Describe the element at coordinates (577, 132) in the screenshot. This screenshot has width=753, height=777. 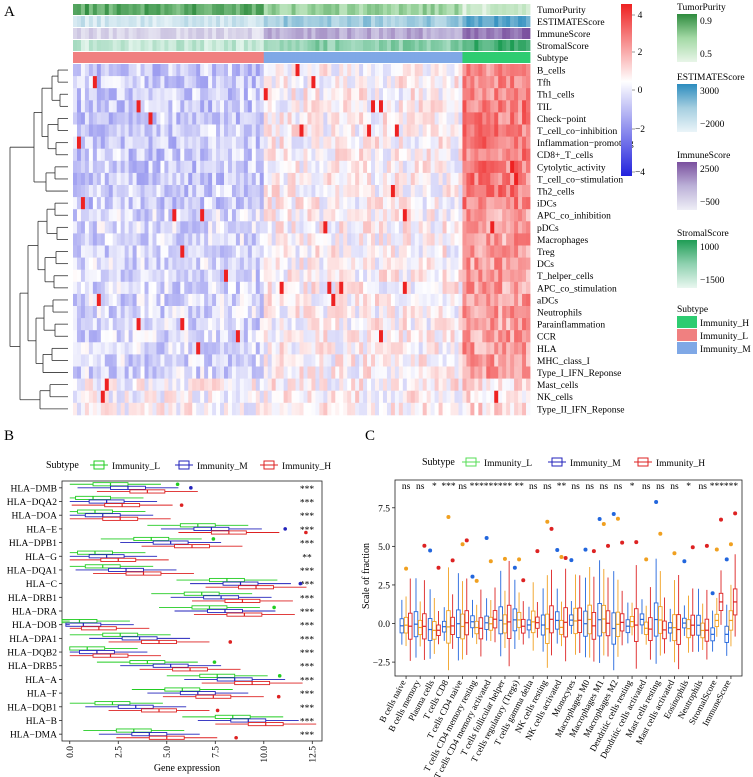
I see `row-label: T_cell_co−inhibition` at that location.